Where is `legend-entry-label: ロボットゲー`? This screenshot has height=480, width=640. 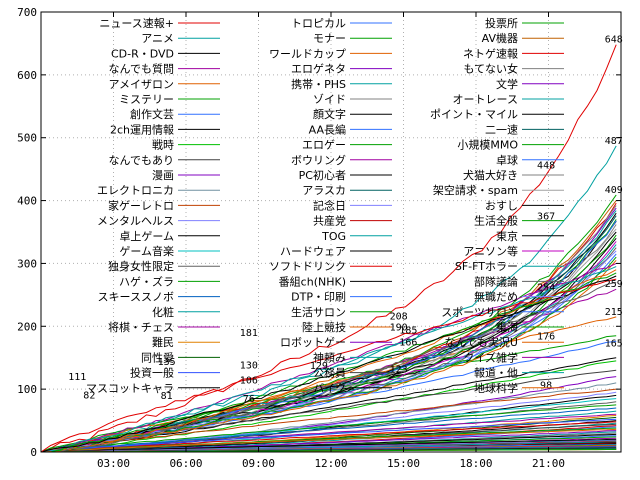 legend-entry-label: ロボットゲー is located at coordinates (313, 342).